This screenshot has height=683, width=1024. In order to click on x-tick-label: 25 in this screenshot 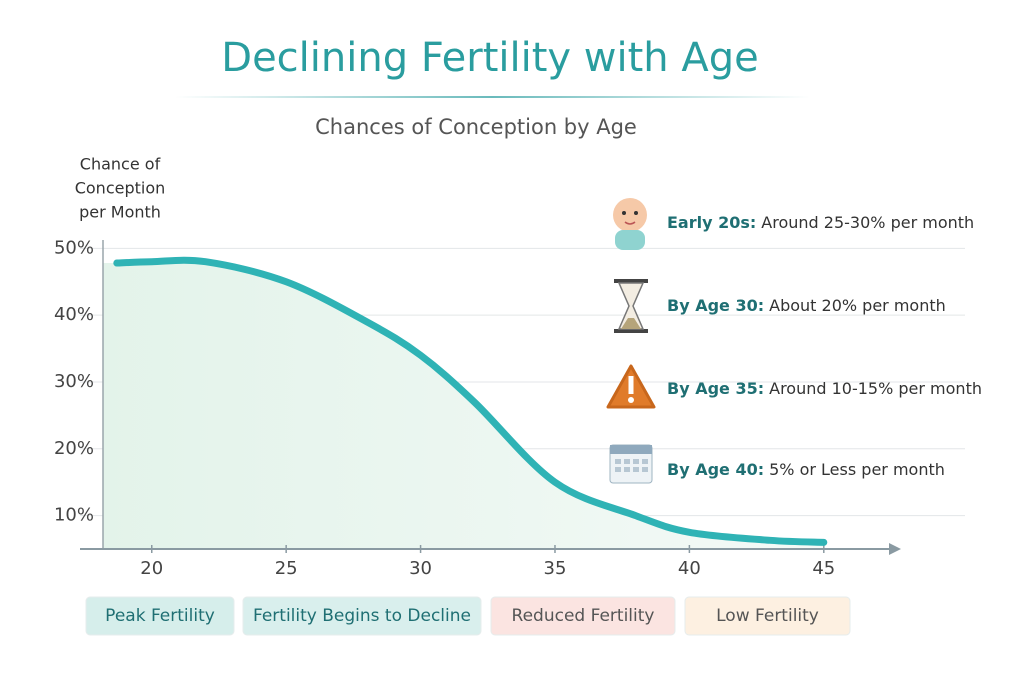, I will do `click(286, 568)`.